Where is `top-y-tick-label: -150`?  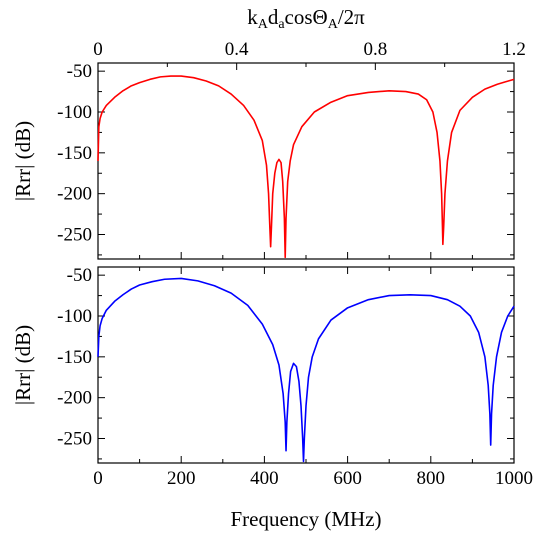
top-y-tick-label: -150 is located at coordinates (74, 153).